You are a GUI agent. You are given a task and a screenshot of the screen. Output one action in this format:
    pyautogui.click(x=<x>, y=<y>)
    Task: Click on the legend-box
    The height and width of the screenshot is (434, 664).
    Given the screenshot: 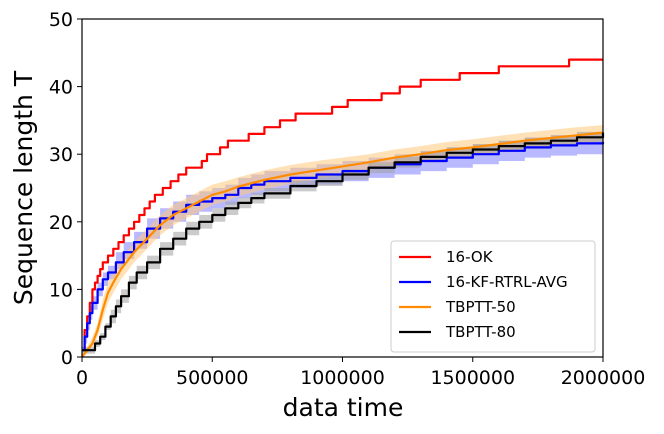 What is the action you would take?
    pyautogui.click(x=493, y=296)
    